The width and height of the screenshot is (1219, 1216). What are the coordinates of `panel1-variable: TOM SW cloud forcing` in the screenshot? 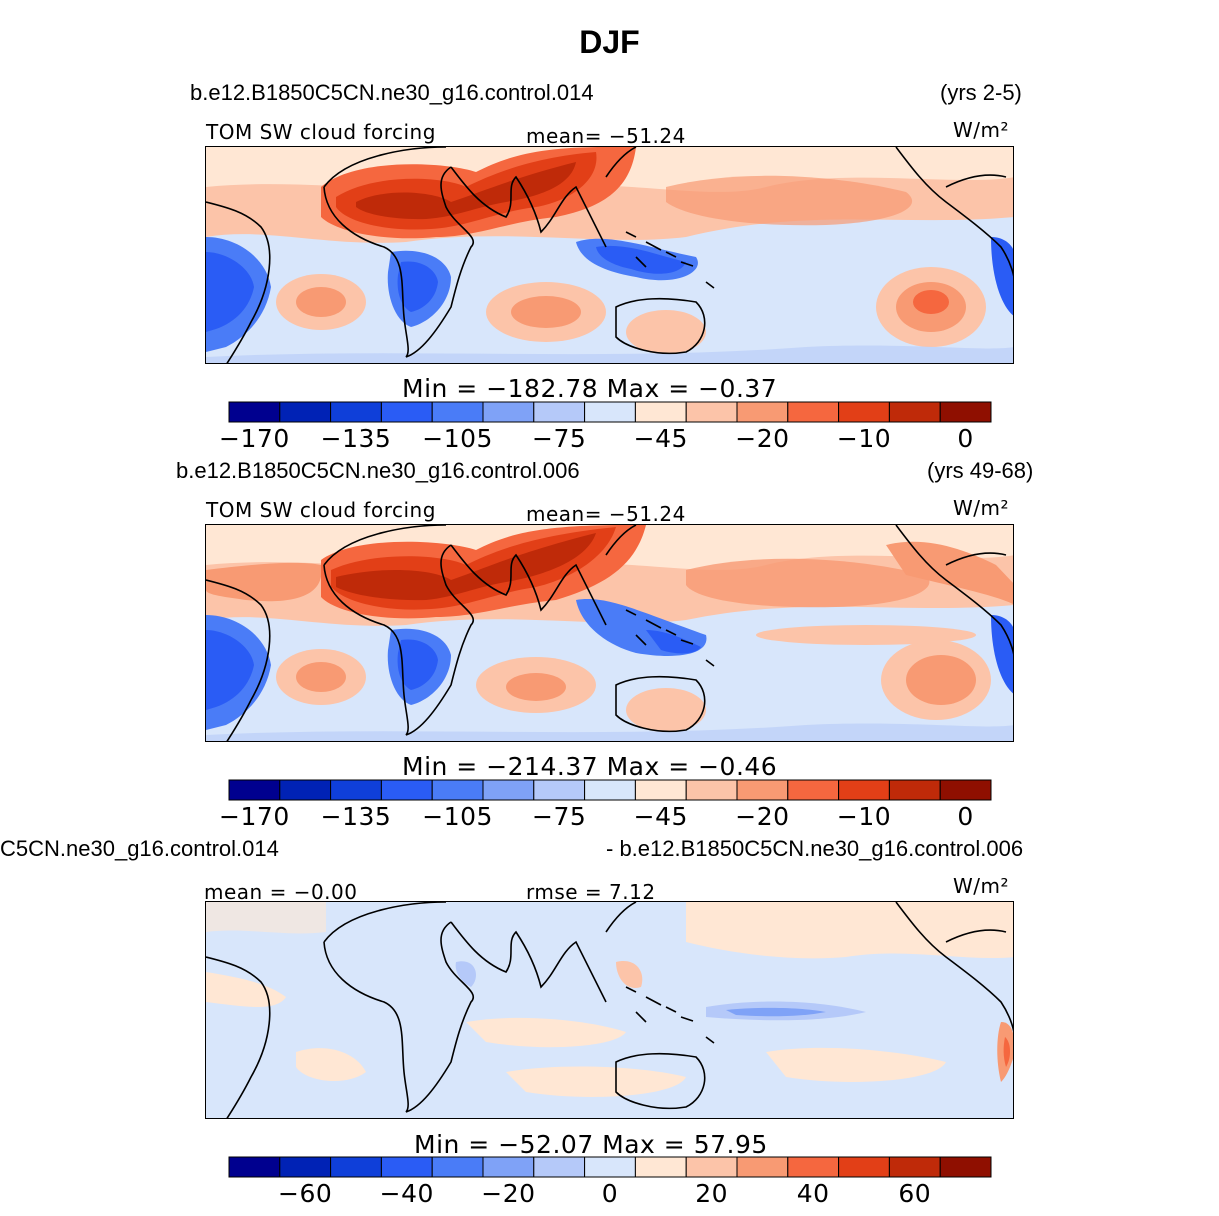 It's located at (321, 132).